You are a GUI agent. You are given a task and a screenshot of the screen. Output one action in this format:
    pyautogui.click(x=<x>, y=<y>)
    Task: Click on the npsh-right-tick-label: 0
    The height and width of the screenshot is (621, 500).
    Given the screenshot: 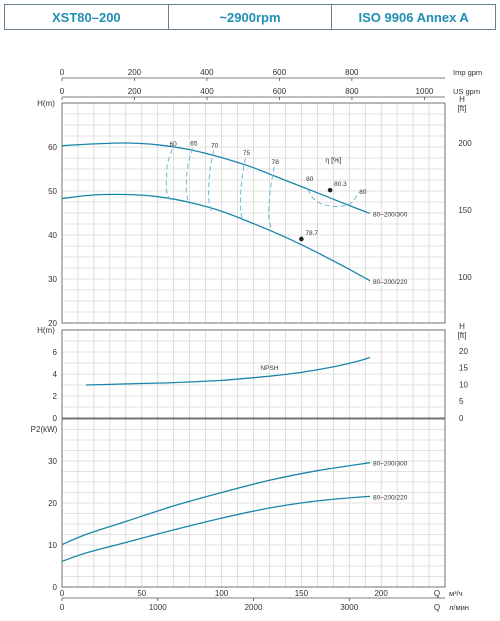 What is the action you would take?
    pyautogui.click(x=461, y=418)
    